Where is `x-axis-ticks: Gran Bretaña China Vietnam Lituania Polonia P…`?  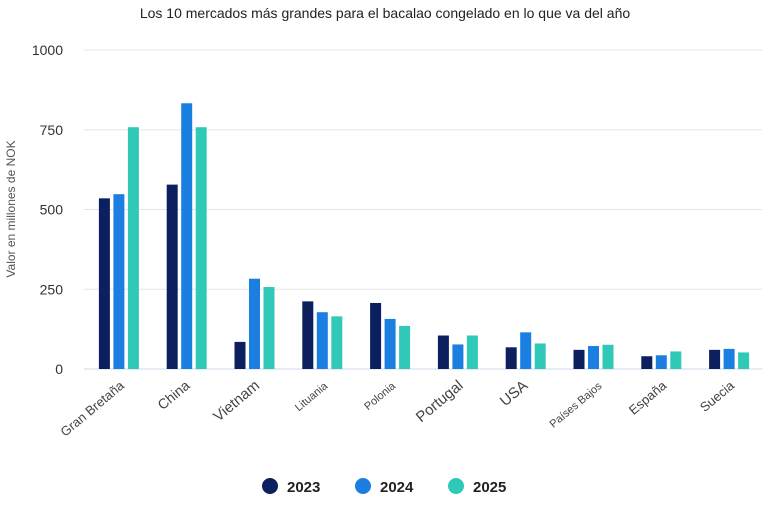
x-axis-ticks: Gran Bretaña China Vietnam Lituania Polonia P… is located at coordinates (397, 408).